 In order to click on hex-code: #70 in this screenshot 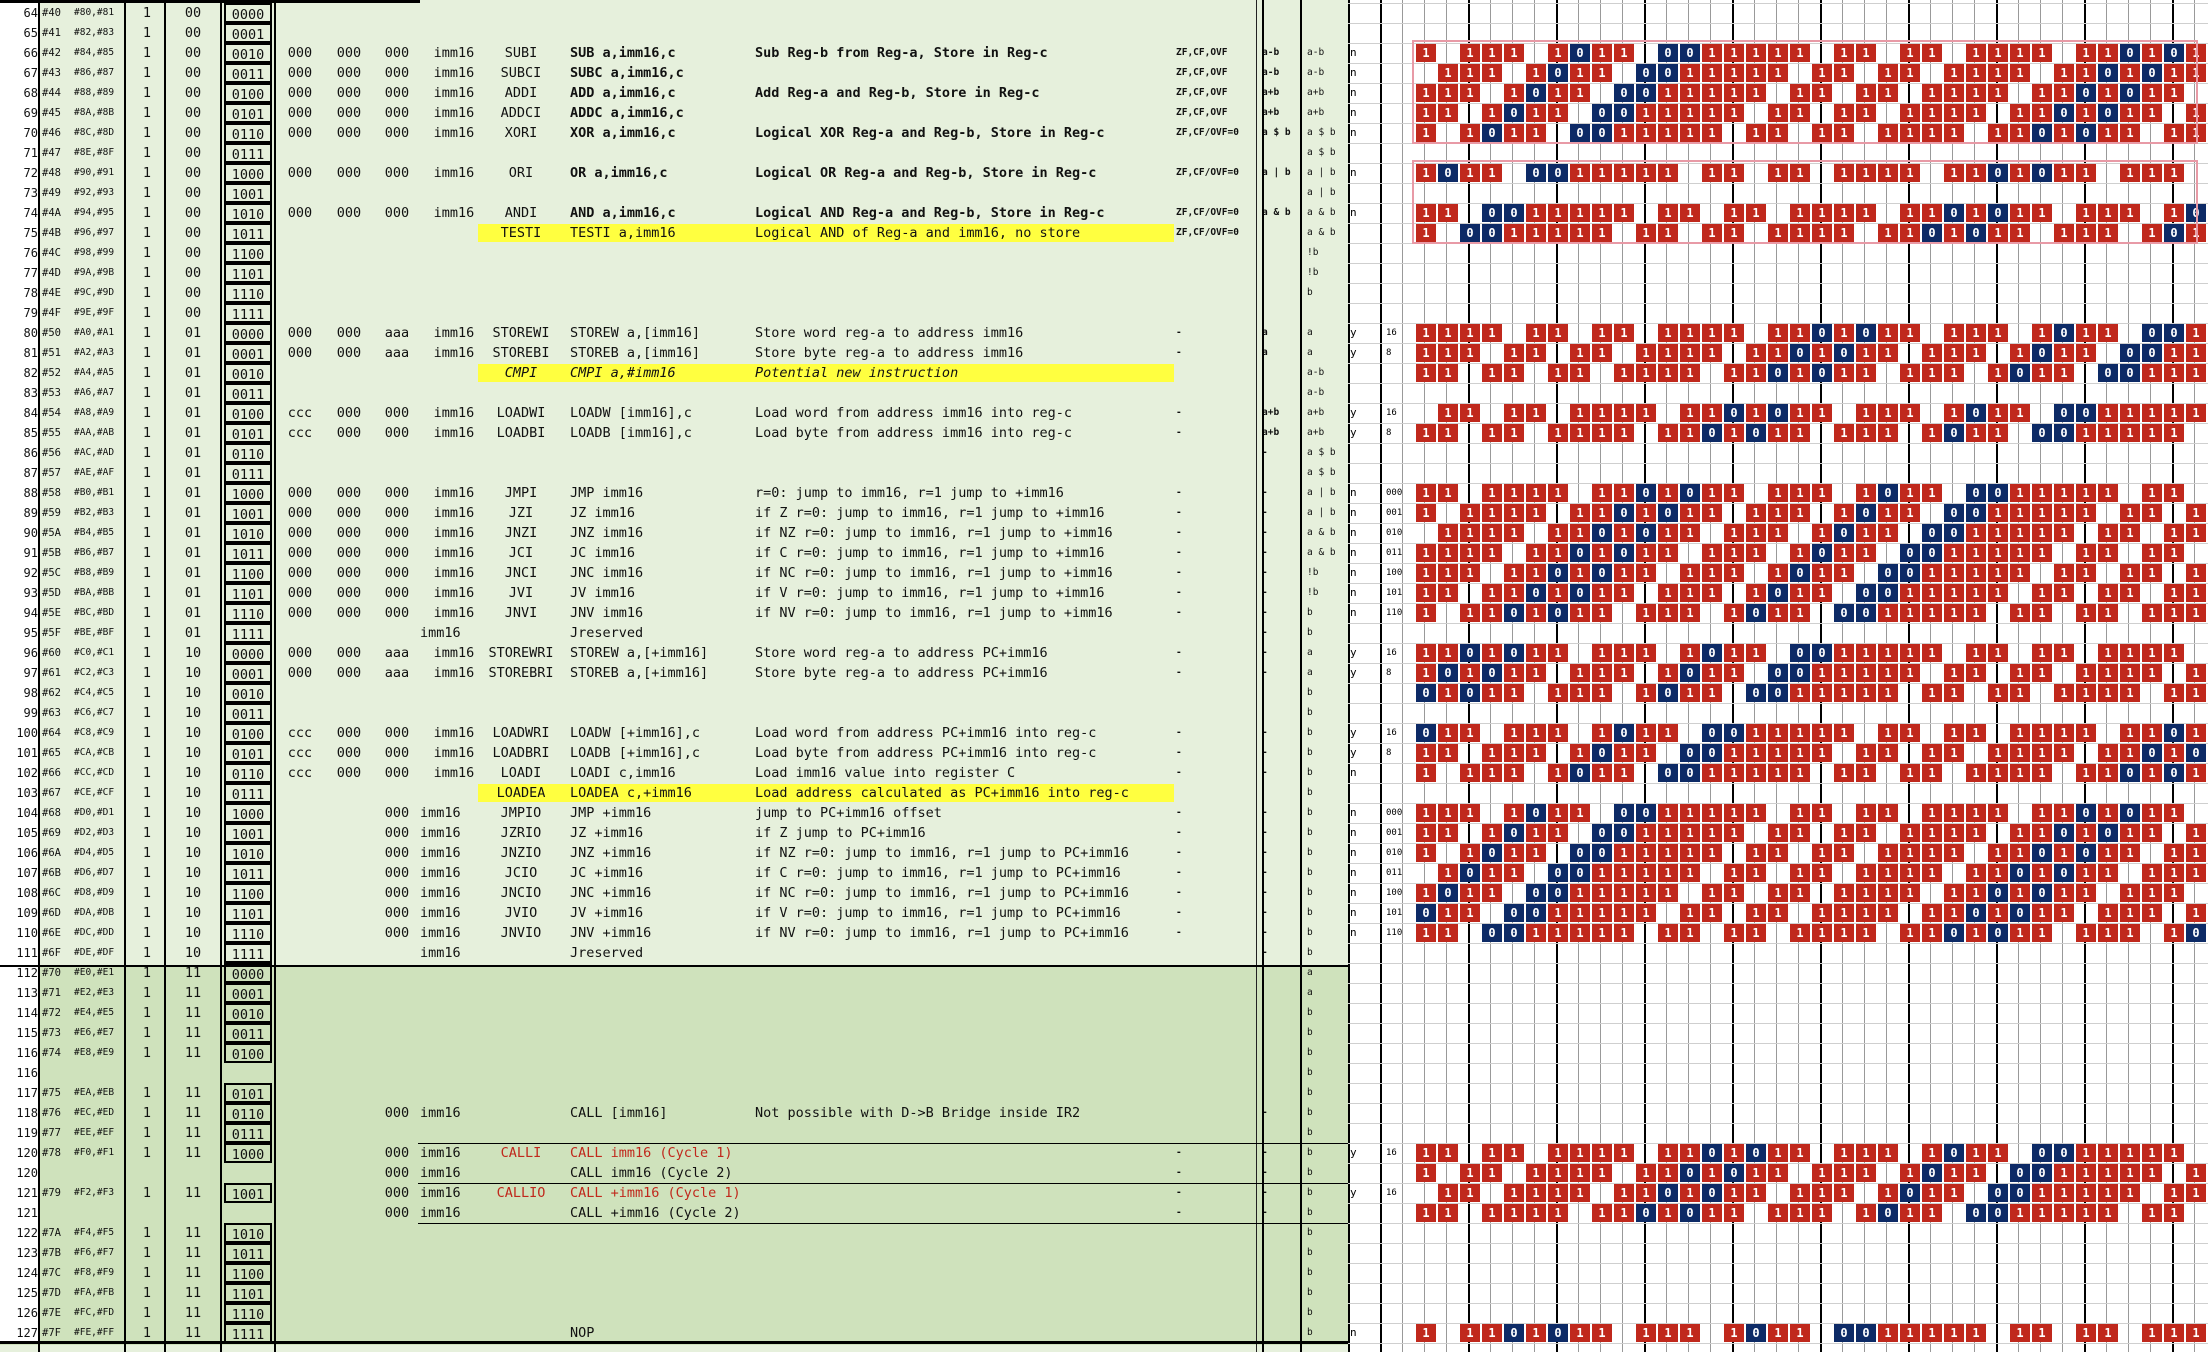, I will do `click(51, 973)`.